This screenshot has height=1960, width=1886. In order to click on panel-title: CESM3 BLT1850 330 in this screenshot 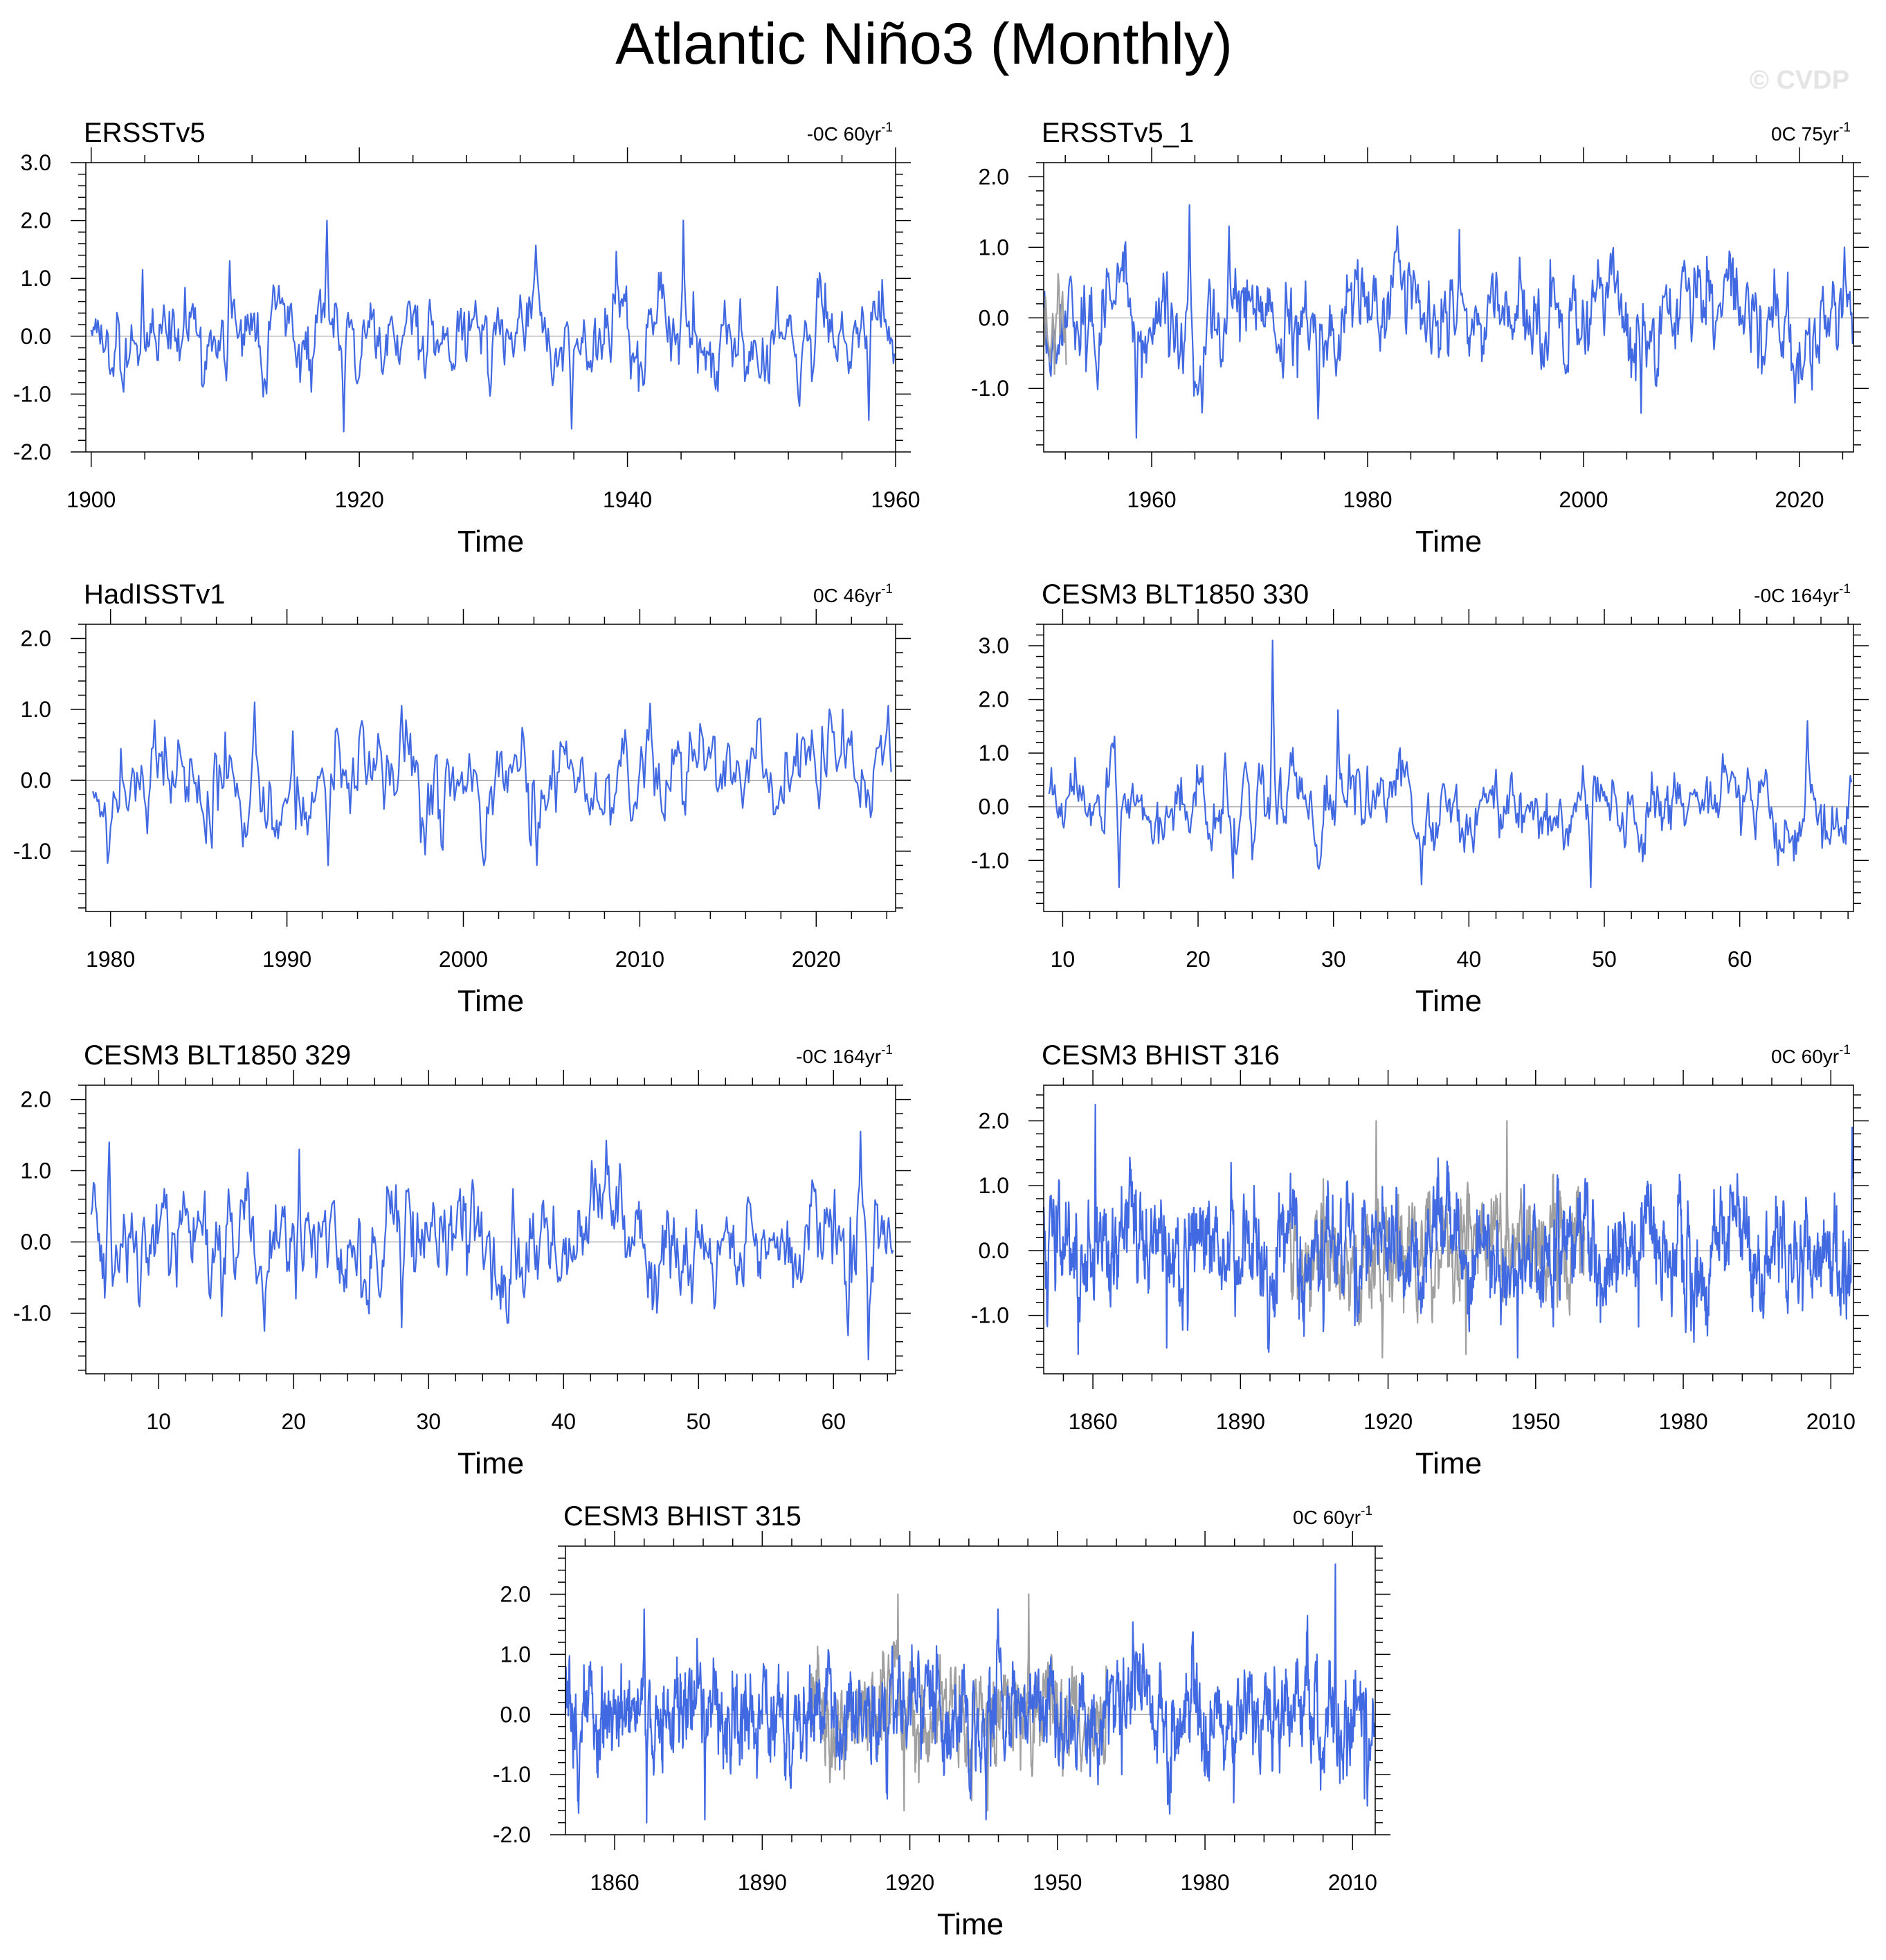, I will do `click(1175, 594)`.